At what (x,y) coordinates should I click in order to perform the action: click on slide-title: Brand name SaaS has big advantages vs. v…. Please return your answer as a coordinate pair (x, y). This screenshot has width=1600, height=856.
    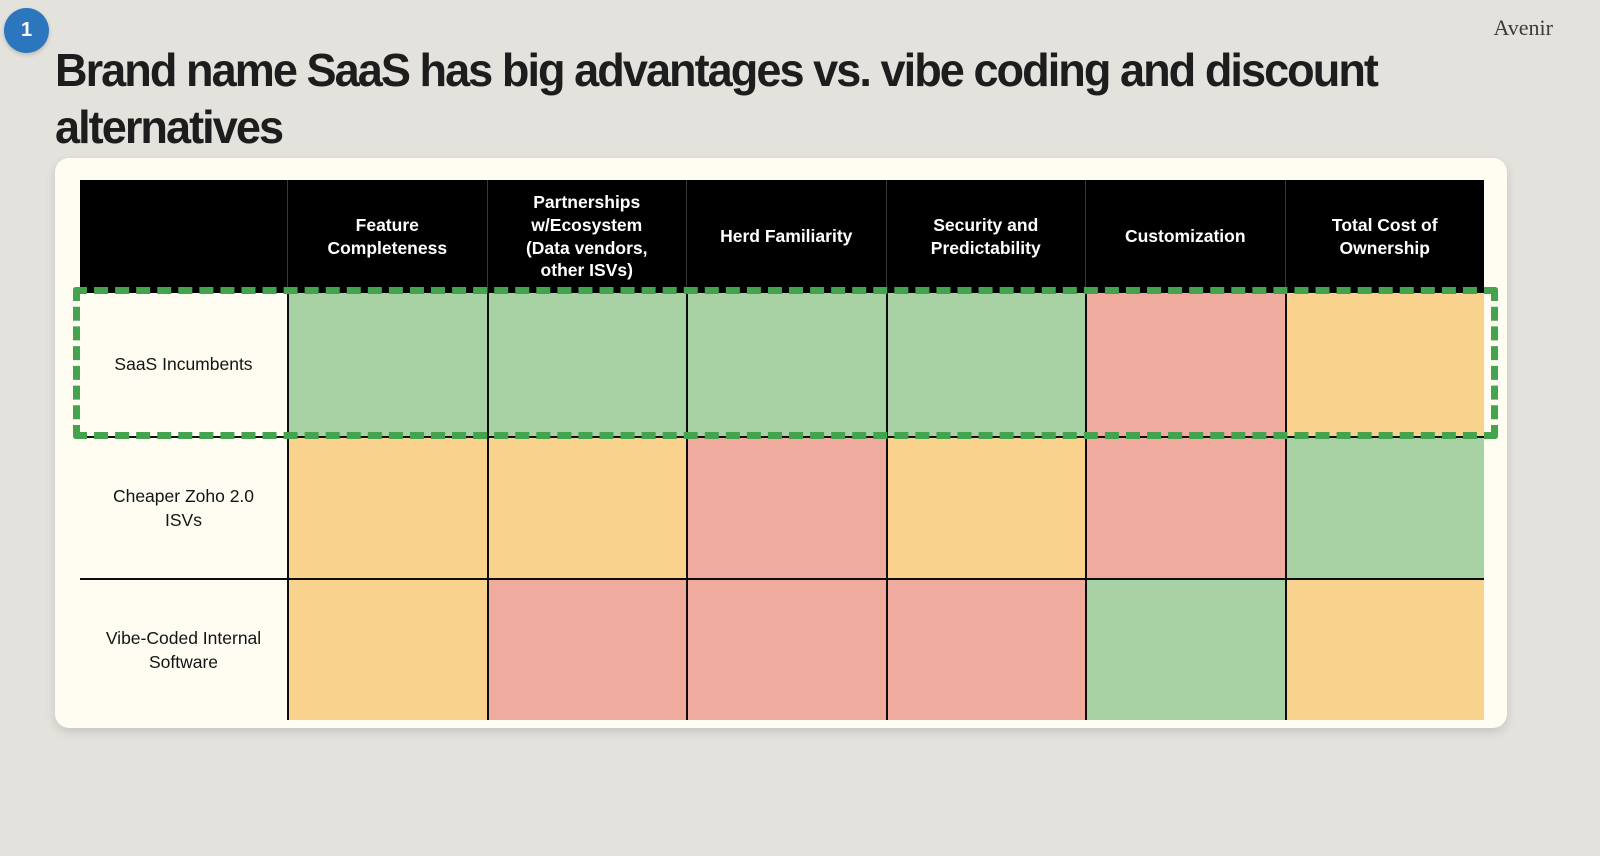
    Looking at the image, I should click on (717, 99).